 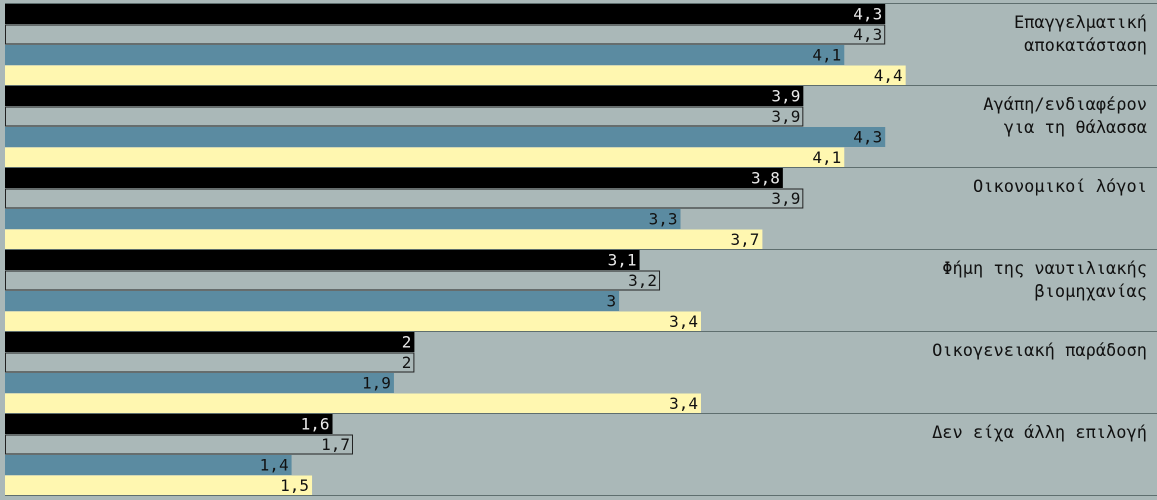 What do you see at coordinates (765, 178) in the screenshot?
I see `bar-value-label: 3,8` at bounding box center [765, 178].